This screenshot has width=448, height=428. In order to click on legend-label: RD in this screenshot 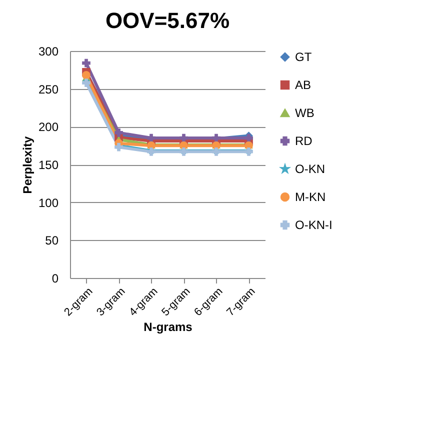, I will do `click(304, 141)`.